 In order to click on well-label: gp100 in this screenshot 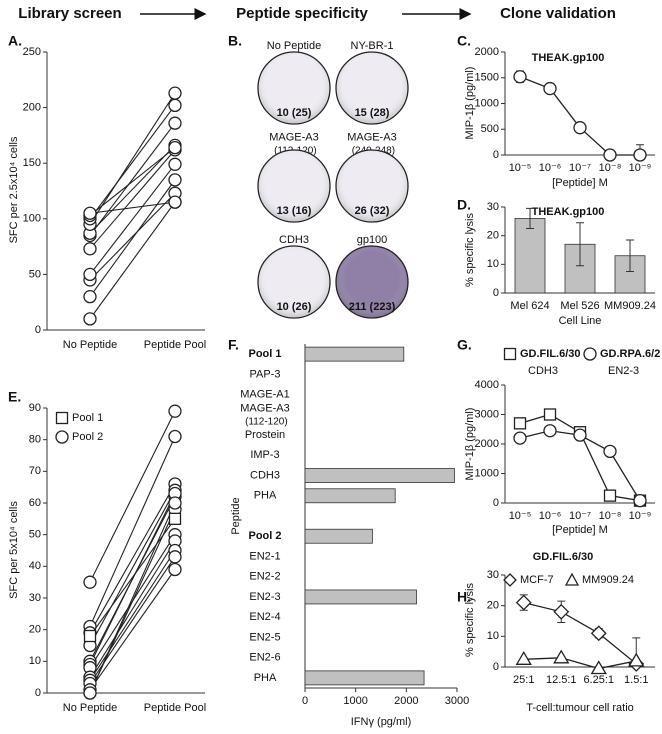, I will do `click(372, 240)`.